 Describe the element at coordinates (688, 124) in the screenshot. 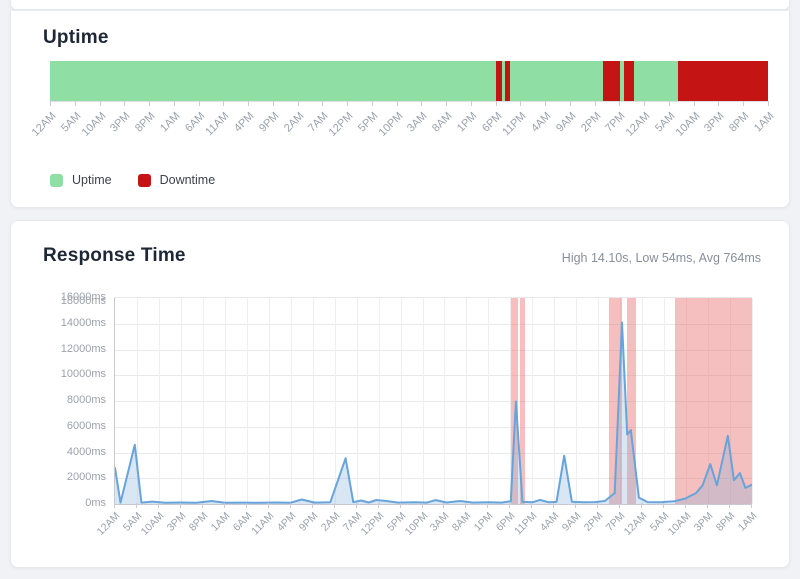

I see `x-axis-label: 10AM` at that location.